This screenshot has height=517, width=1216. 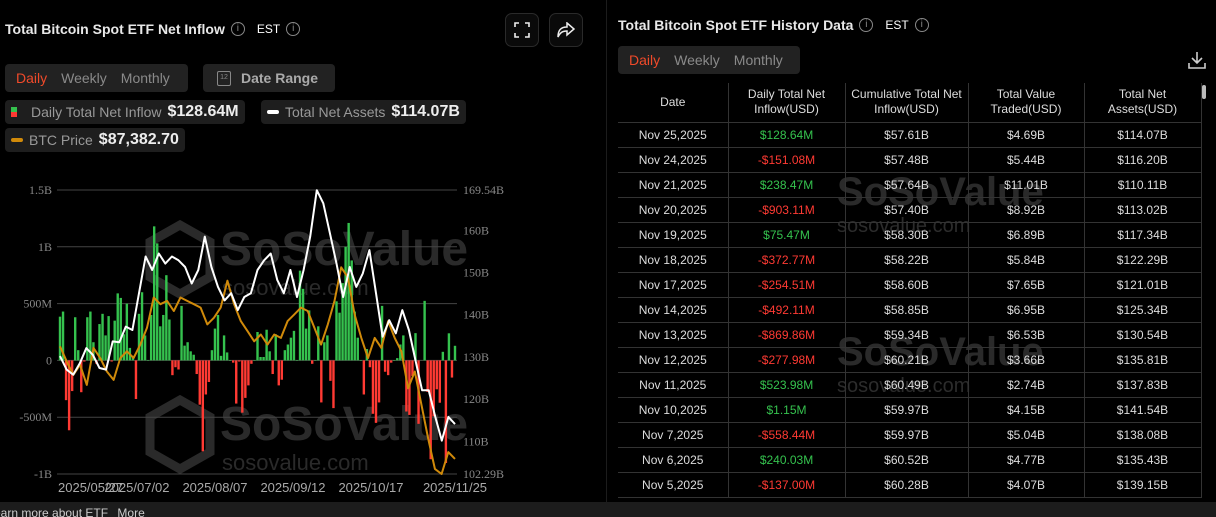 I want to click on legend-net-assets: Total Net Assets $114.07B, so click(x=363, y=112).